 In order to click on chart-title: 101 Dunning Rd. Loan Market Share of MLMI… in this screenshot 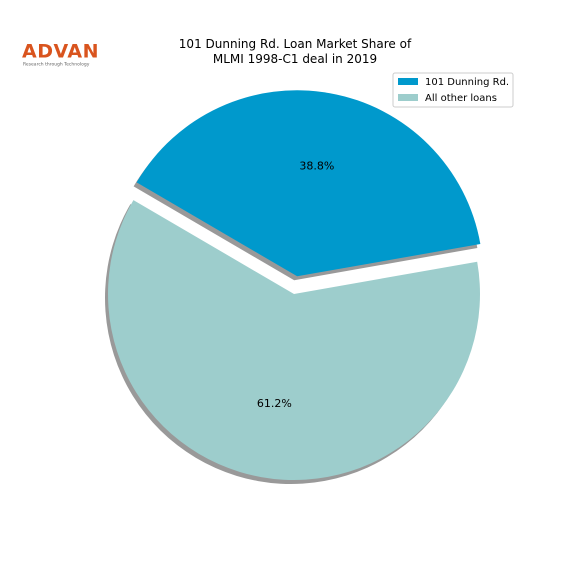, I will do `click(295, 51)`.